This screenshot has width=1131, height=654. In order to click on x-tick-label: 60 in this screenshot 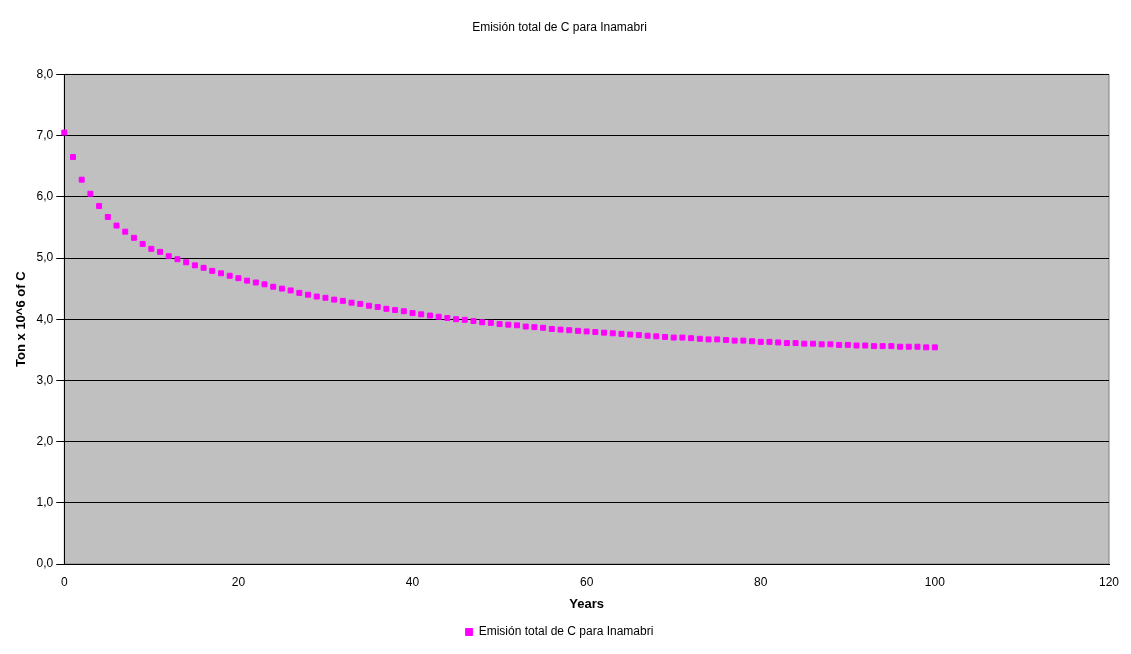, I will do `click(586, 581)`.